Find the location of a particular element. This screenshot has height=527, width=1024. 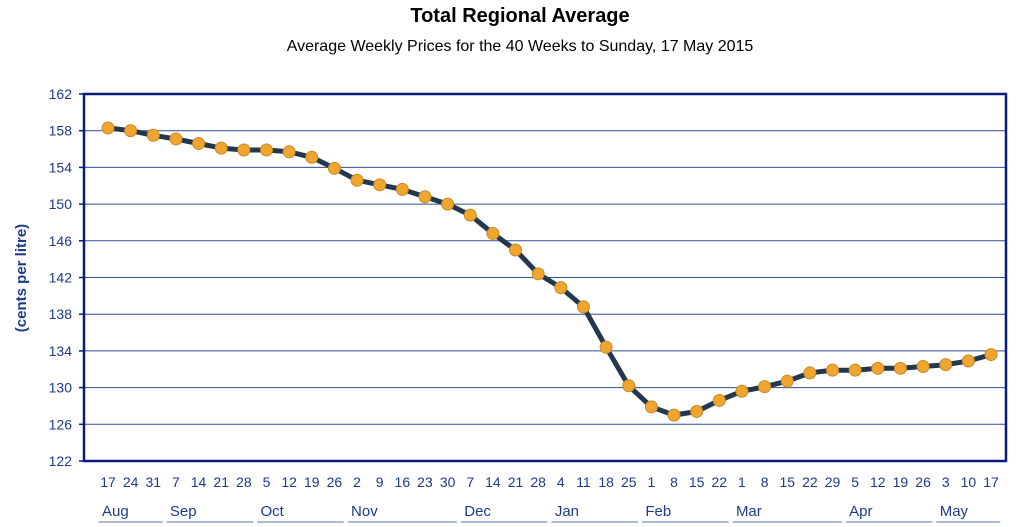

month-label: Mar is located at coordinates (749, 511).